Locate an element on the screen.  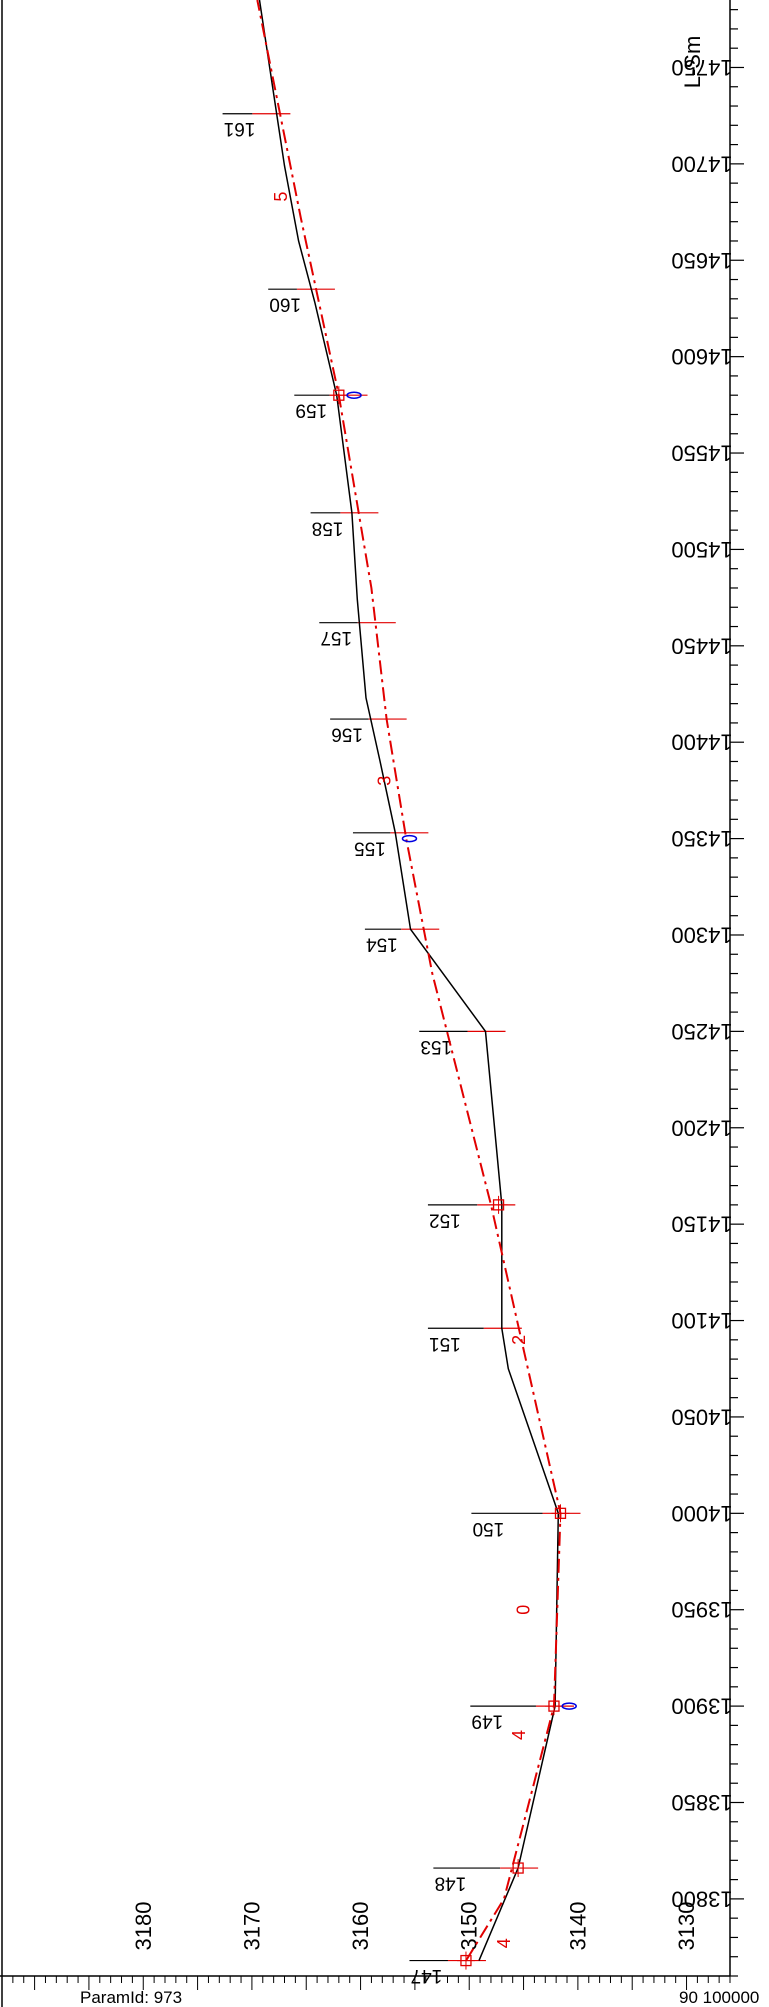
x-tick-label: 13800 is located at coordinates (701, 1898).